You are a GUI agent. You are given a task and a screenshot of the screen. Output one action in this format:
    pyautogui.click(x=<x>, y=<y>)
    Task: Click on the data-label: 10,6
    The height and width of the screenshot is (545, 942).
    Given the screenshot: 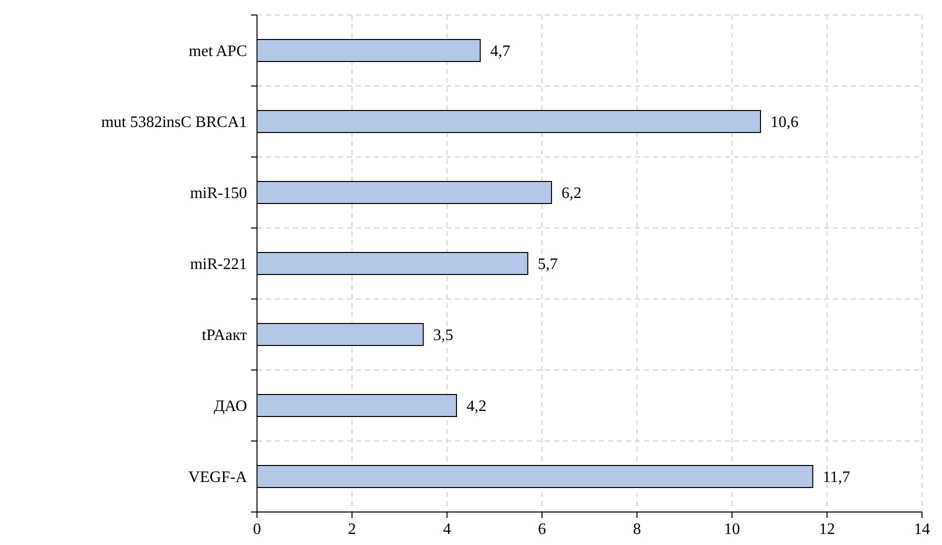 What is the action you would take?
    pyautogui.click(x=784, y=123)
    